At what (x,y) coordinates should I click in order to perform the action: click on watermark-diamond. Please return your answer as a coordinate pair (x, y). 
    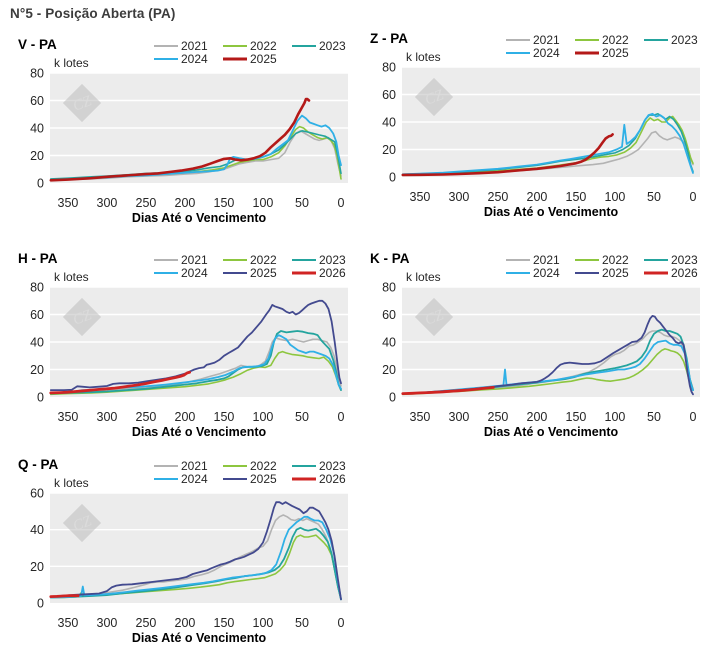
    Looking at the image, I should click on (434, 97).